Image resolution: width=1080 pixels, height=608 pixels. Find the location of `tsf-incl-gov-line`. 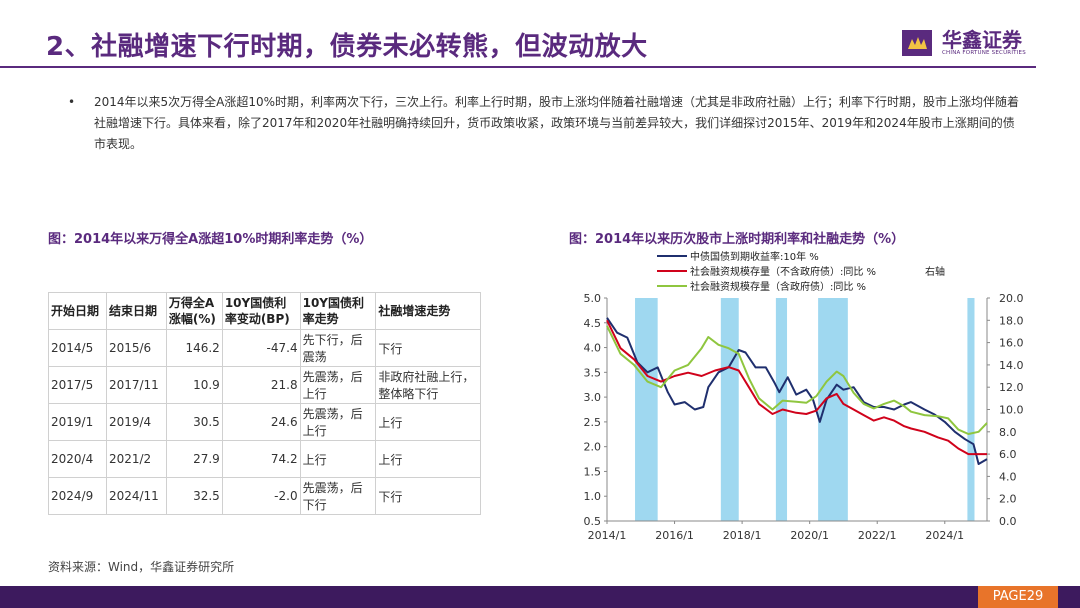

tsf-incl-gov-line is located at coordinates (797, 380).